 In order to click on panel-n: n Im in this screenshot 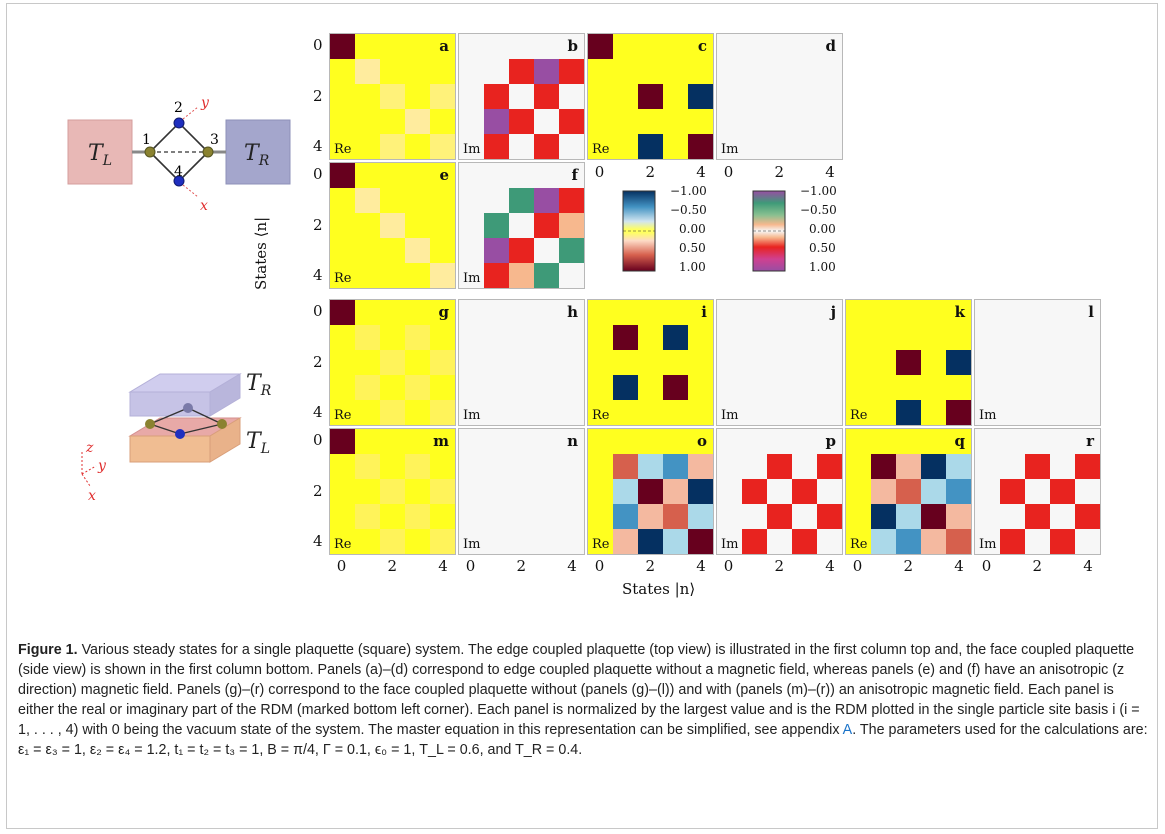, I will do `click(521, 491)`.